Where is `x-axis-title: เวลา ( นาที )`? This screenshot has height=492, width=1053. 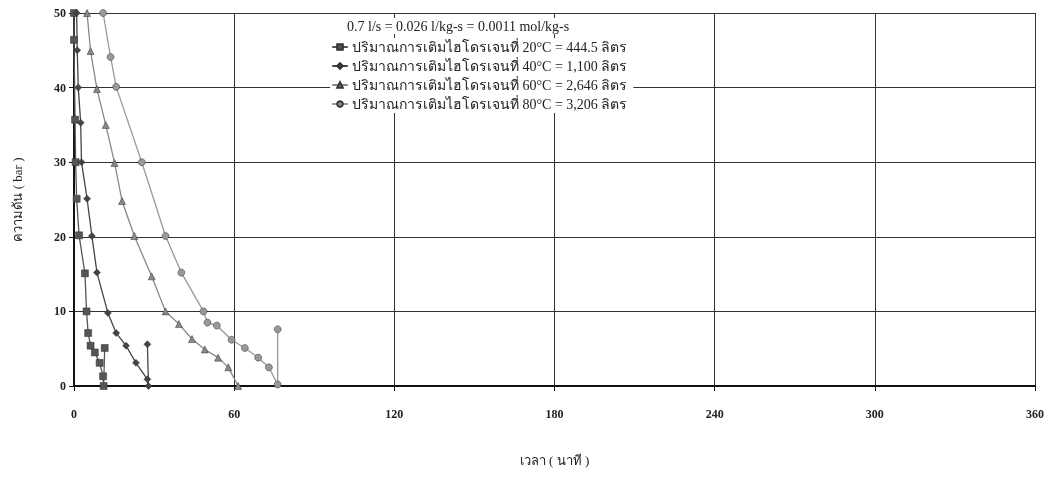
x-axis-title: เวลา ( นาที ) is located at coordinates (554, 460).